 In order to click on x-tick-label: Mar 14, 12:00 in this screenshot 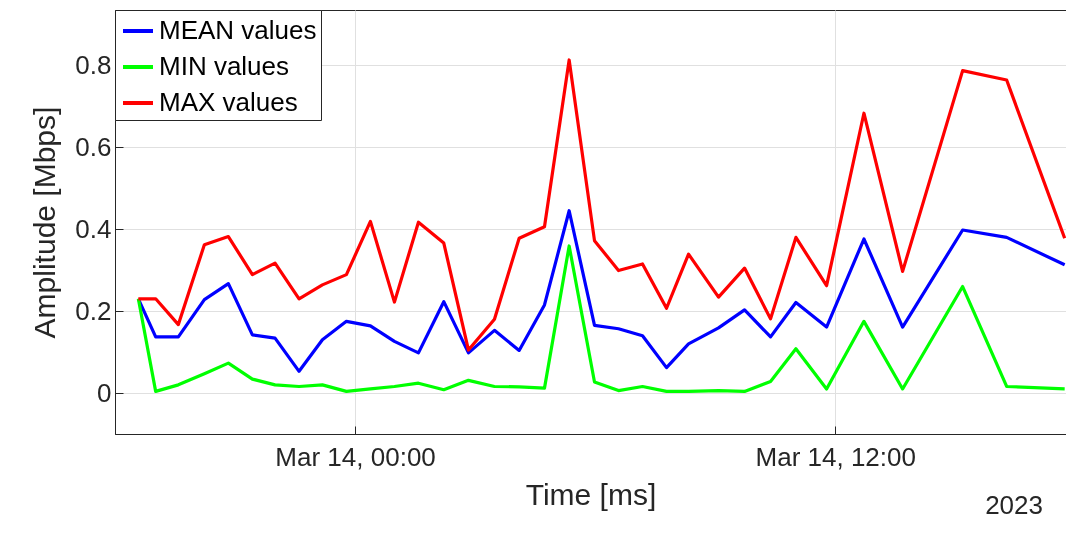, I will do `click(835, 456)`.